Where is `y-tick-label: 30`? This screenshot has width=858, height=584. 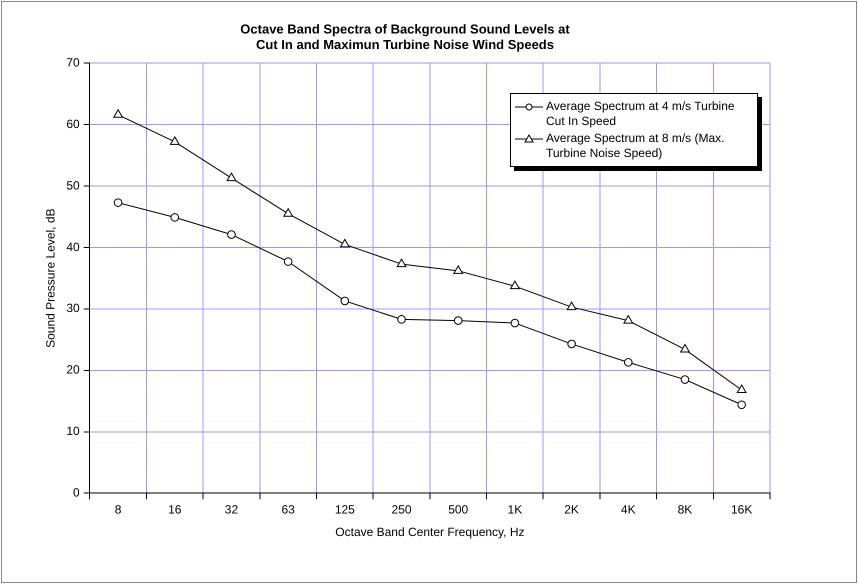 y-tick-label: 30 is located at coordinates (73, 308).